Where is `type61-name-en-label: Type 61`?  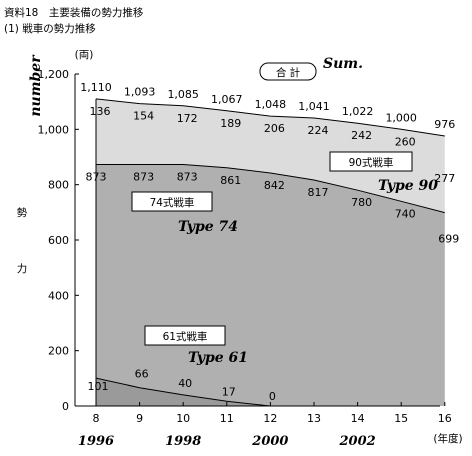
type61-name-en-label: Type 61 is located at coordinates (218, 358).